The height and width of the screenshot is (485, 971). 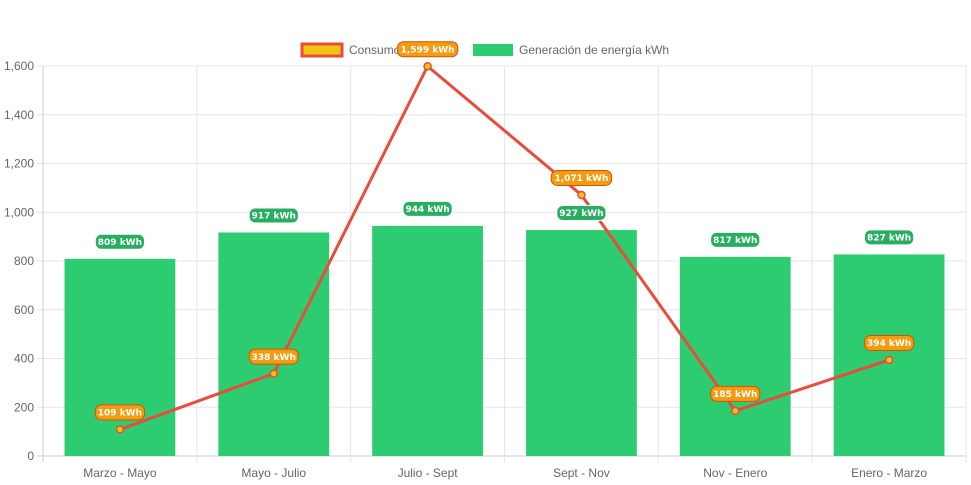 I want to click on consumption-data-label: 185 kWh, so click(x=735, y=395).